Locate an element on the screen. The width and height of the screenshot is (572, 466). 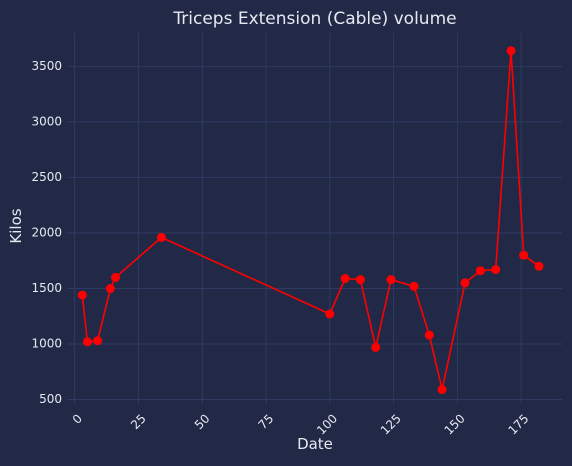
y-tick-label: 2500 is located at coordinates (46, 177).